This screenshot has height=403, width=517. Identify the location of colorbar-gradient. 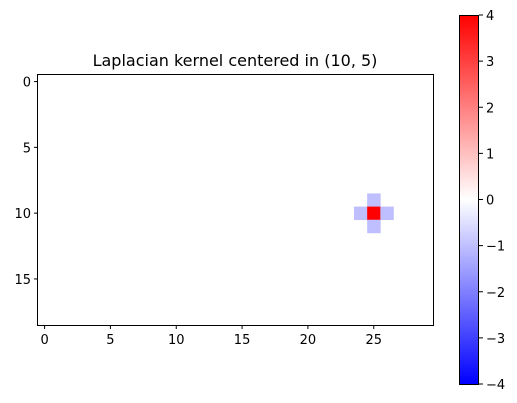
(468, 199).